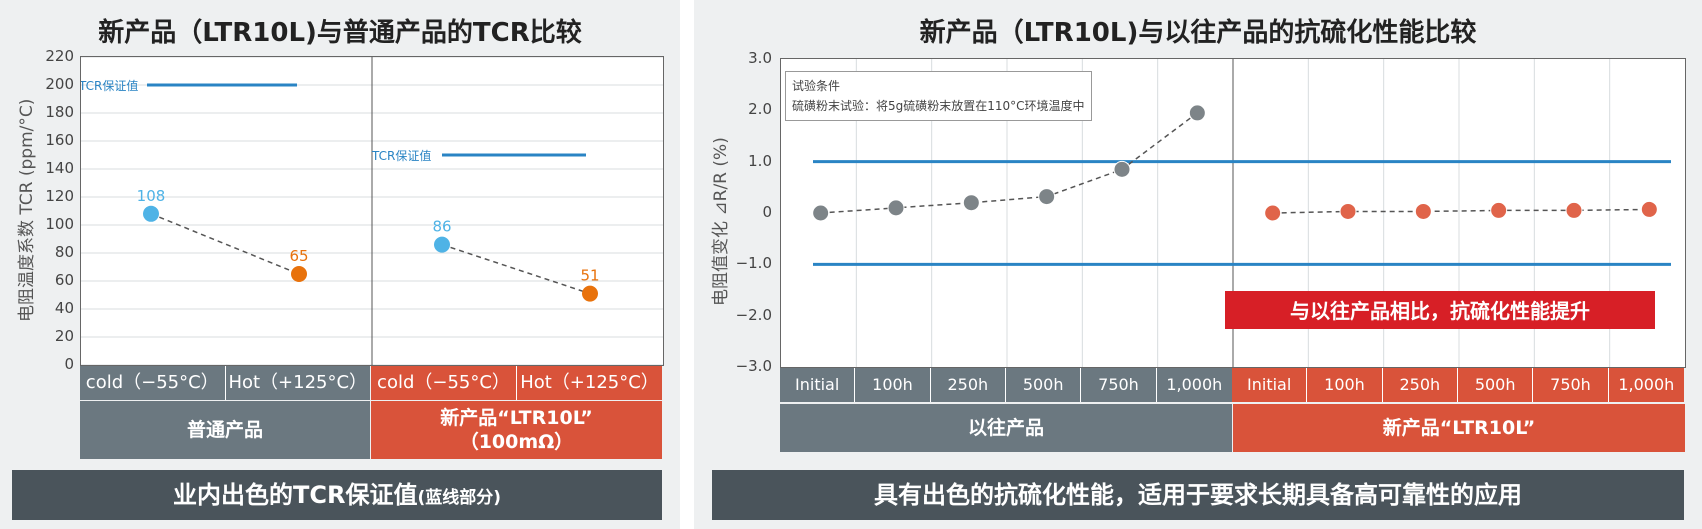  Describe the element at coordinates (760, 160) in the screenshot. I see `y-tick-label: 1.0` at that location.